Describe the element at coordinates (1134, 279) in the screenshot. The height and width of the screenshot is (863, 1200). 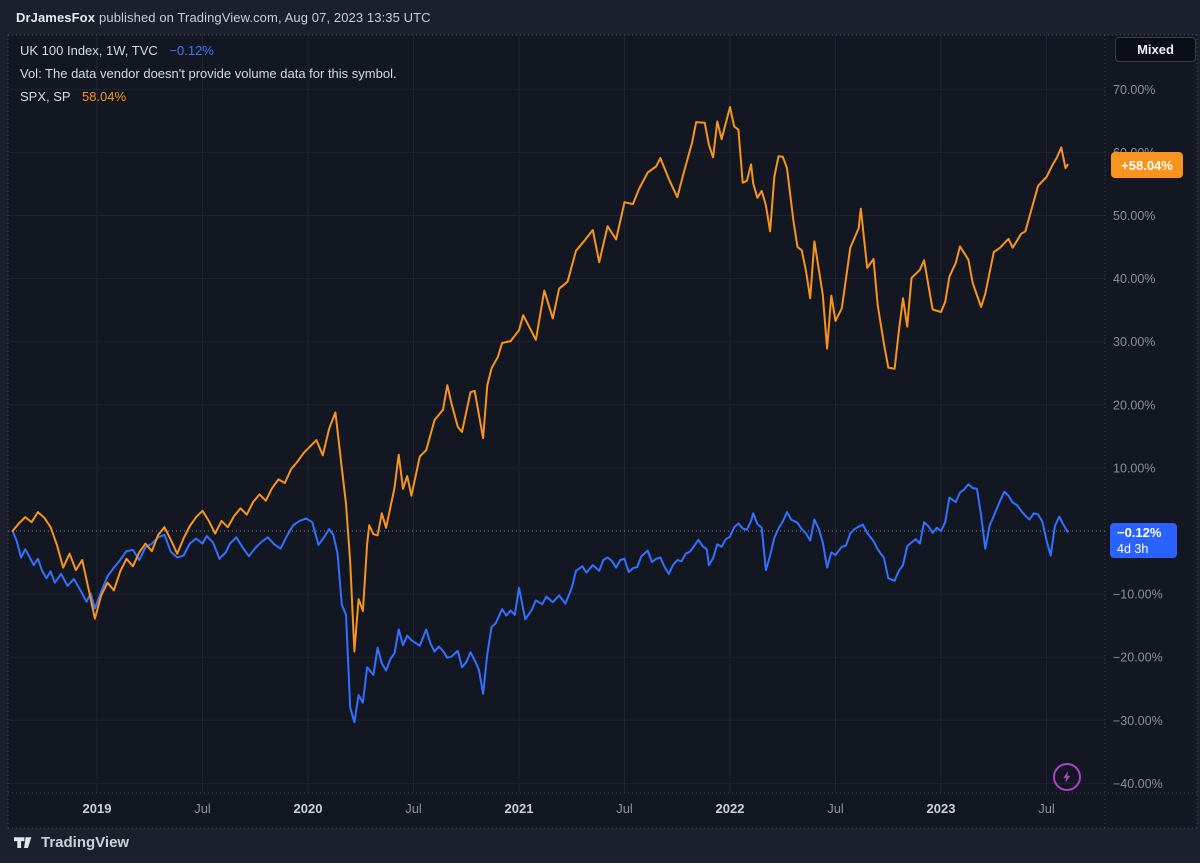
I see `y-axis-label: 40.00%` at that location.